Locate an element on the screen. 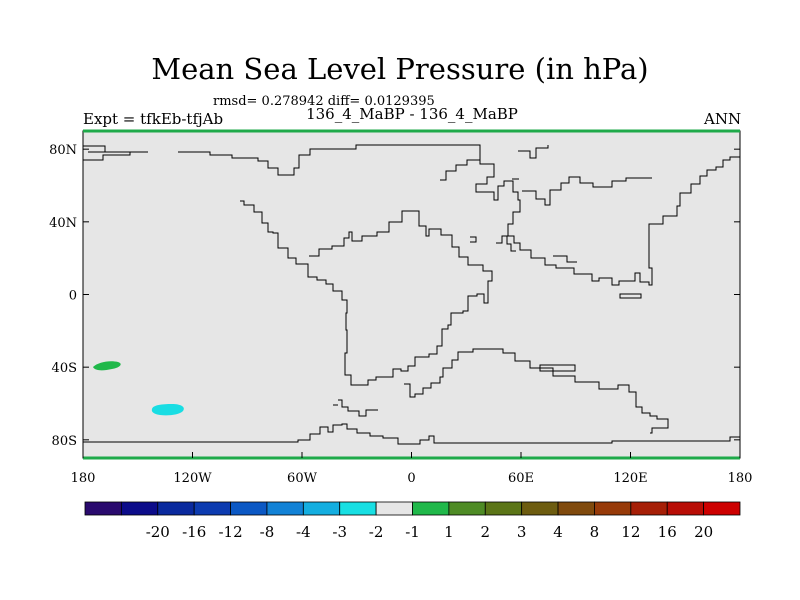 This screenshot has width=800, height=600. lat-tick-label: 40S is located at coordinates (64, 368).